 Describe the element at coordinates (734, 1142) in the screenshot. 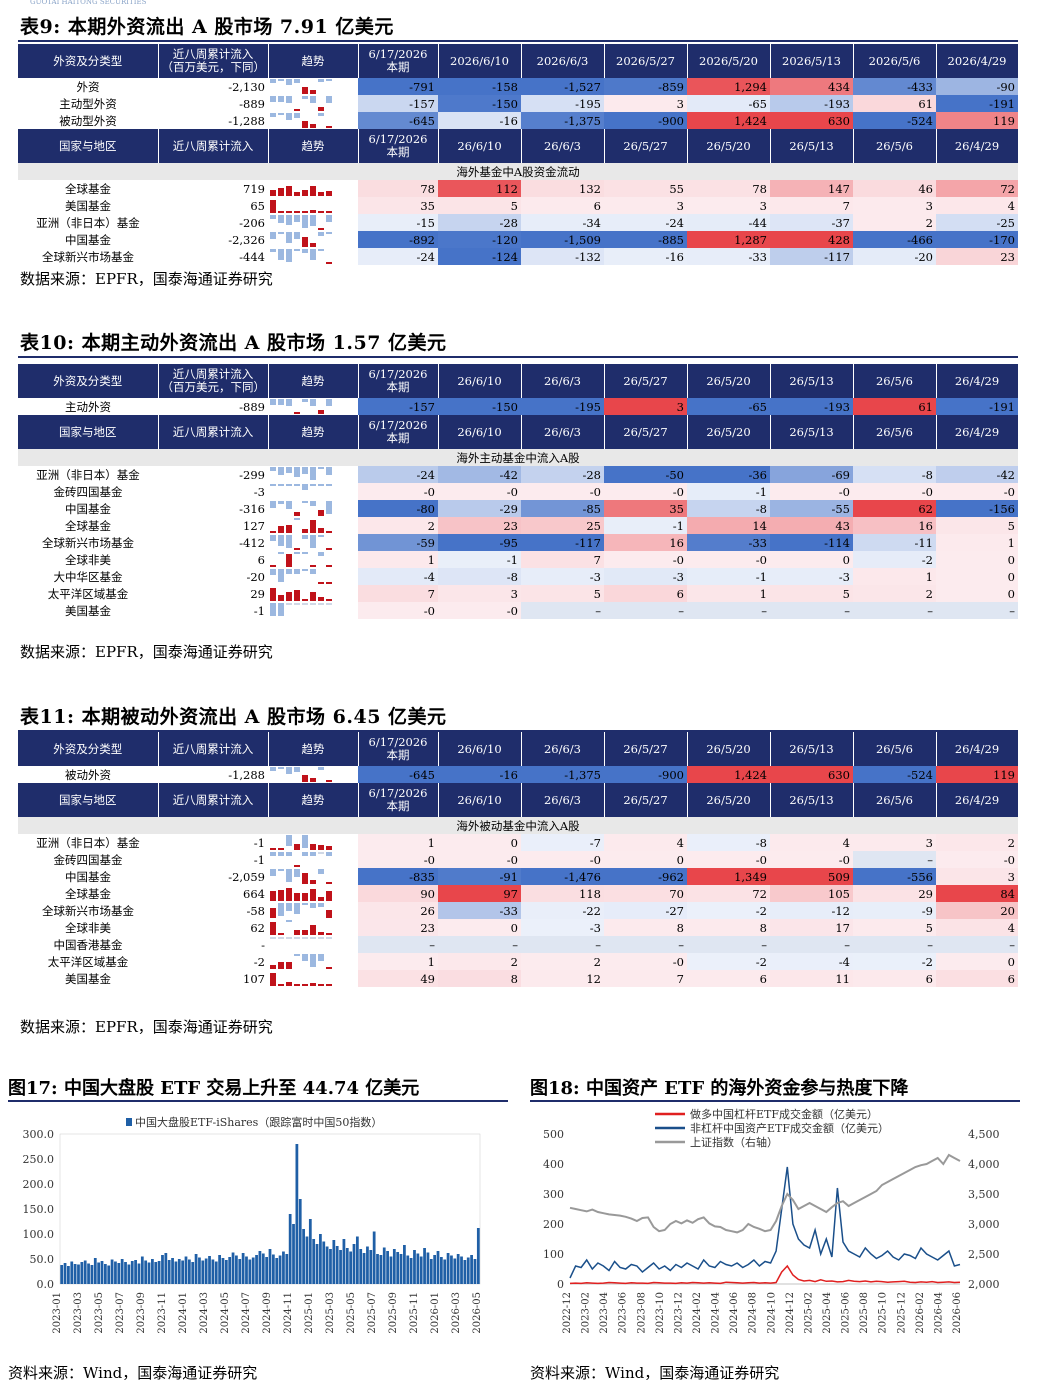

I see `legend-label: 上证指数（右轴）` at that location.